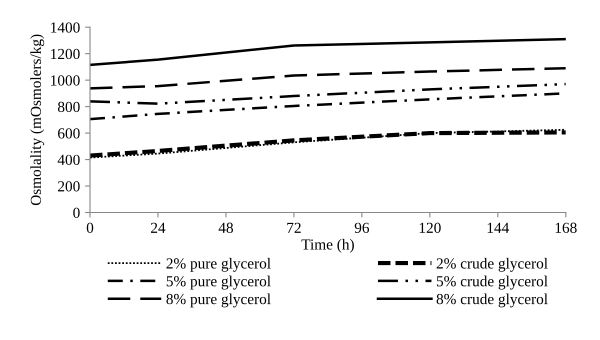 This screenshot has height=340, width=600. Describe the element at coordinates (69, 133) in the screenshot. I see `y-tick-label: 600` at that location.